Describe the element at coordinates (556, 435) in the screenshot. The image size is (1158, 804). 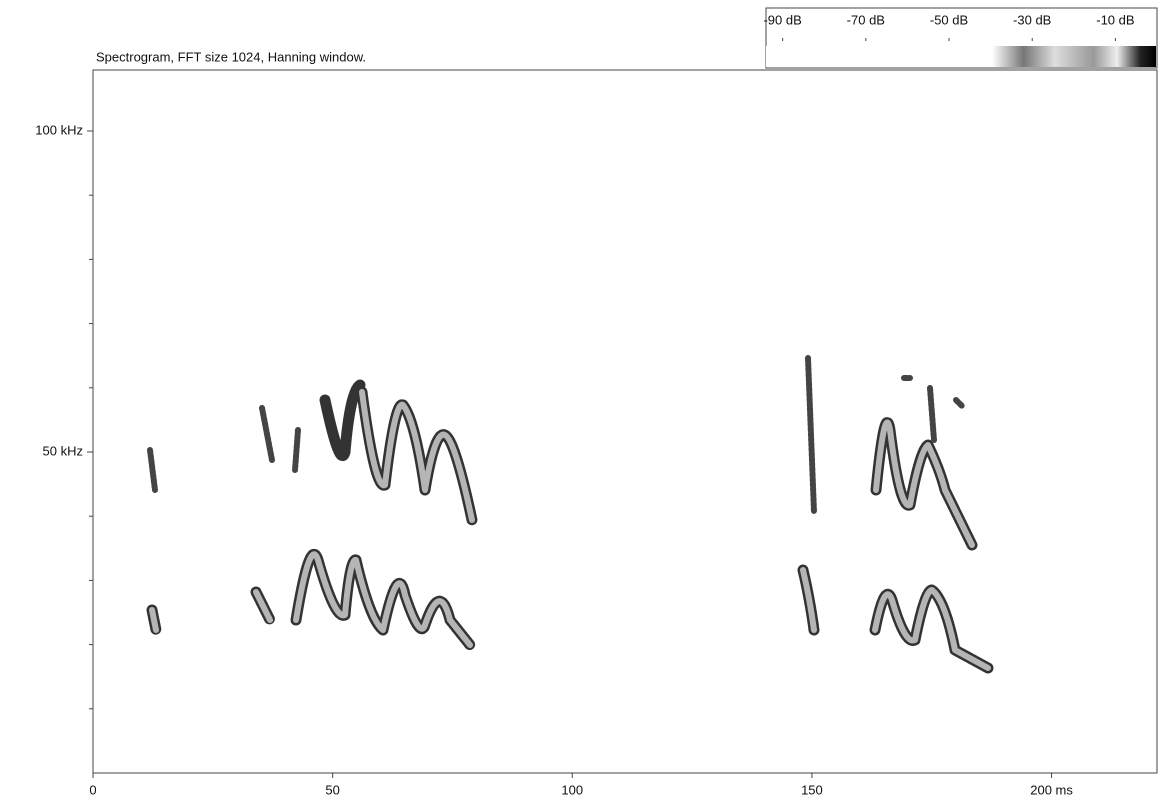
I see `trace-dark` at that location.